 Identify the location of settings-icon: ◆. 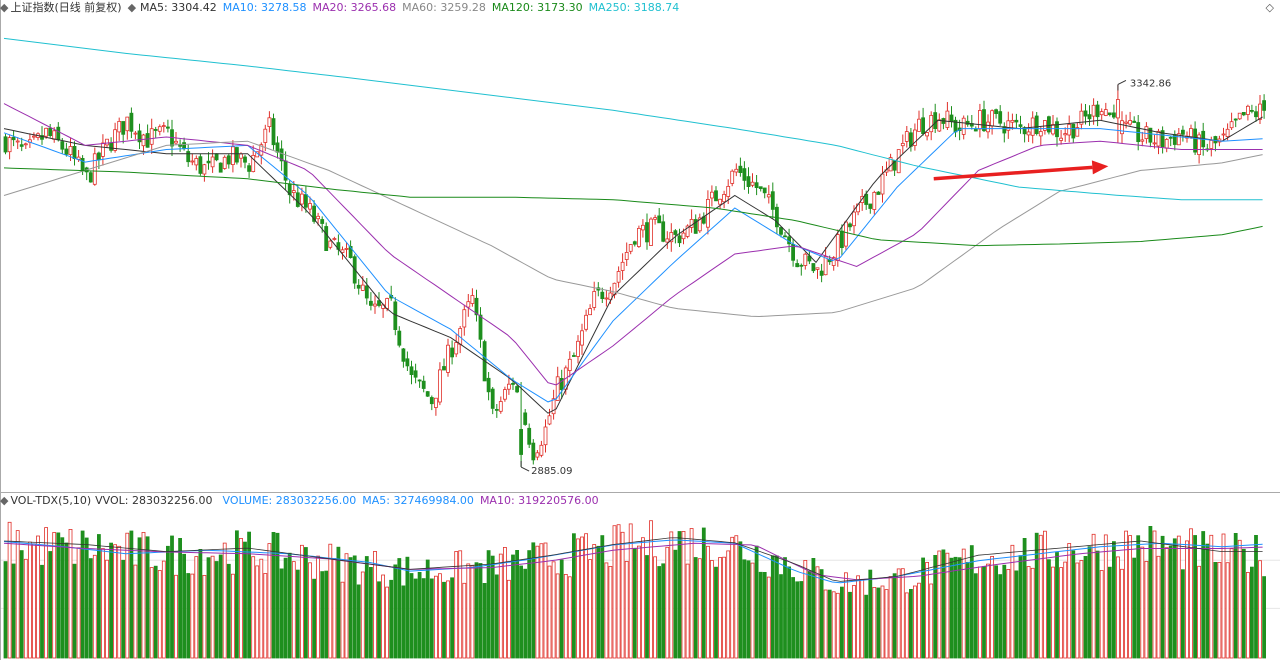
(132, 7).